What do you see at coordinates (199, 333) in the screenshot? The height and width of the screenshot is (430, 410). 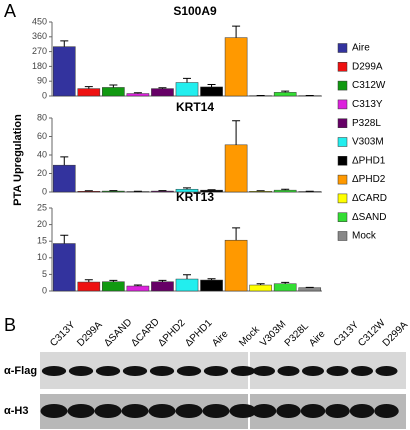 I see `lane-label: ΔPHD1` at bounding box center [199, 333].